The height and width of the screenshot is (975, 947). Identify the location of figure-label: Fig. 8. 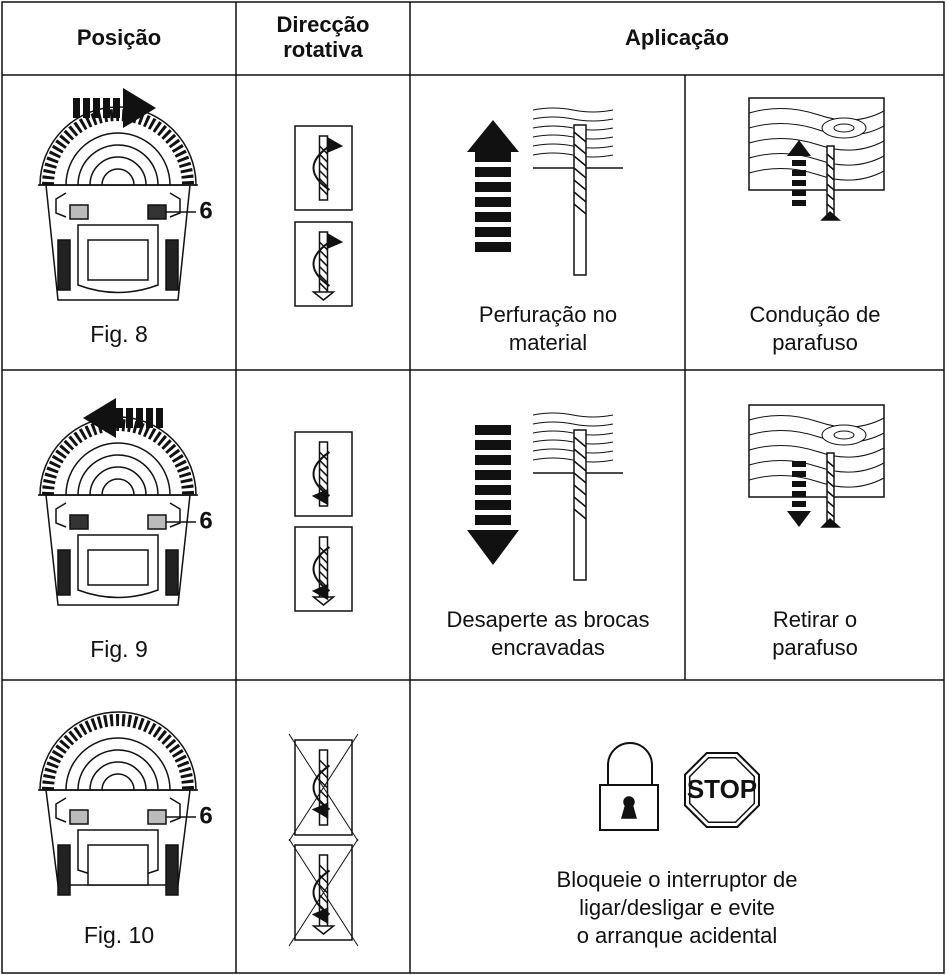
(119, 334).